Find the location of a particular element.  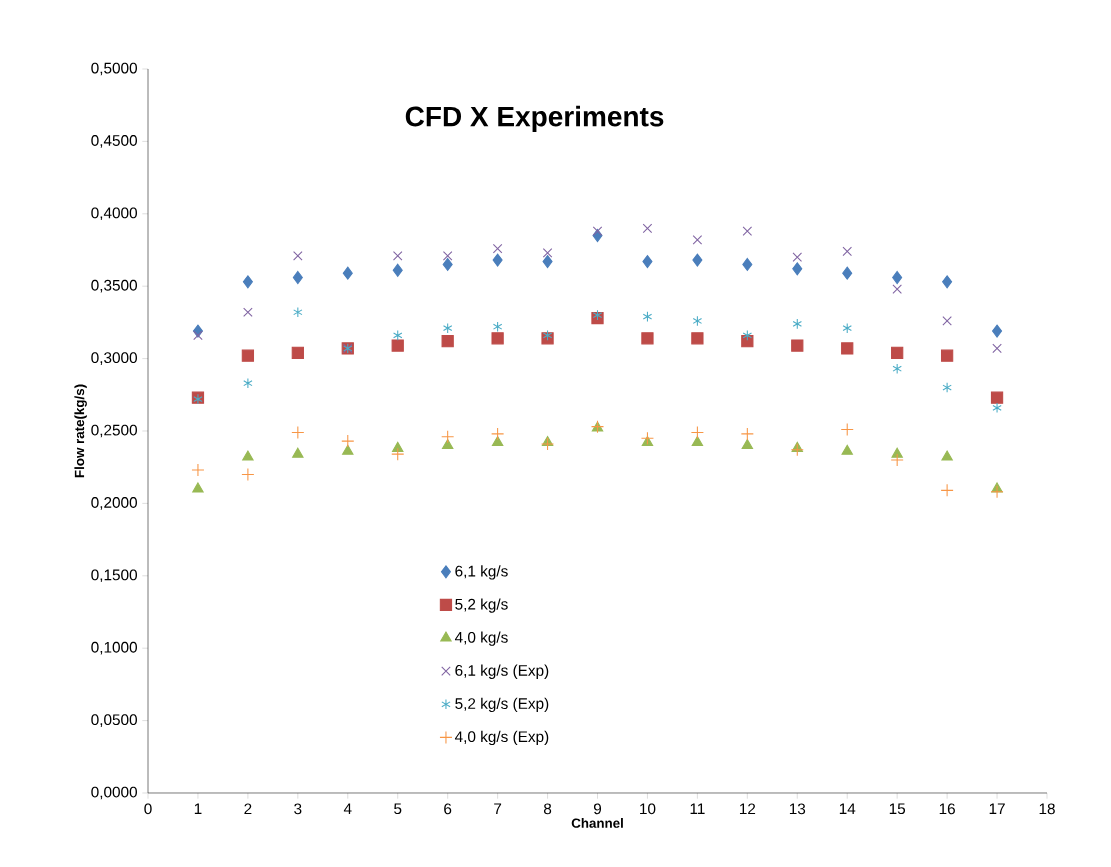

y-tick-label: 0,4000 is located at coordinates (114, 214).